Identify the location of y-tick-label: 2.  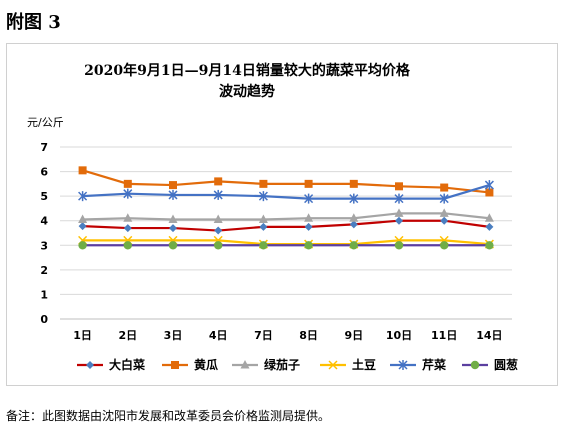
(44, 270).